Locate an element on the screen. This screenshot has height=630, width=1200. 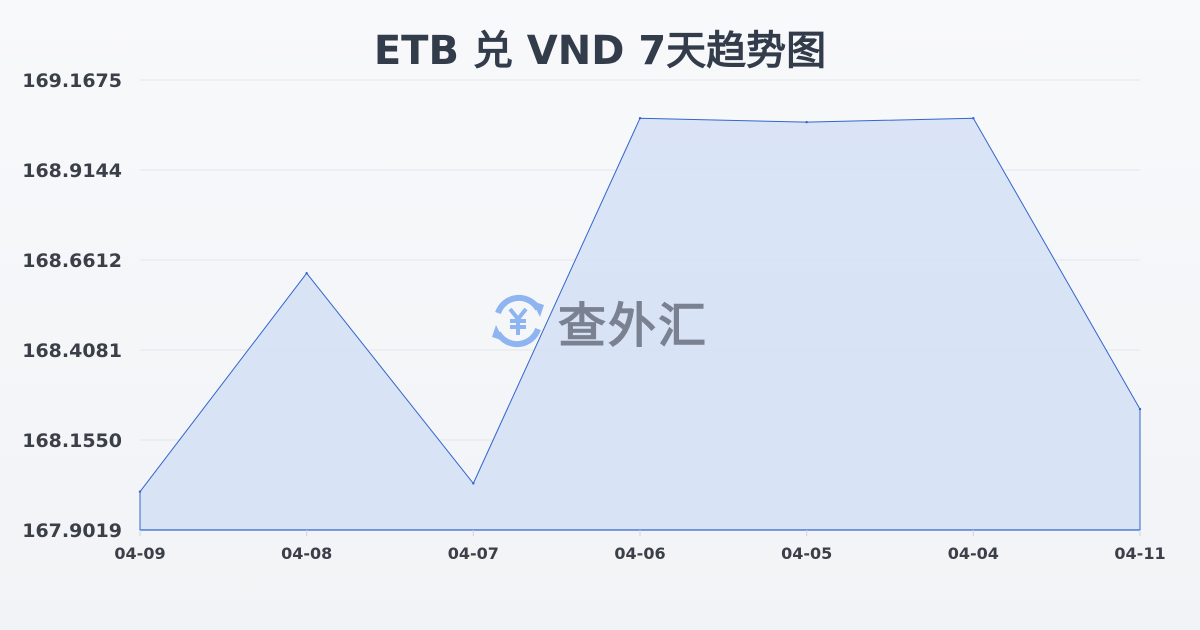
x-tick-label: 04-11 is located at coordinates (1139, 553).